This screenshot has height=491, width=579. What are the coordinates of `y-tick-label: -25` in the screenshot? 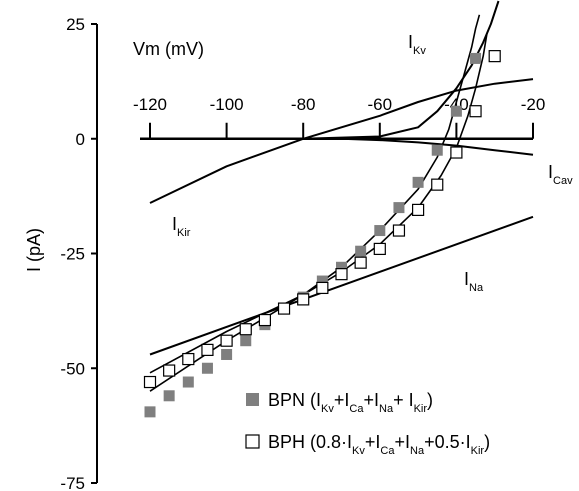 It's located at (72, 254).